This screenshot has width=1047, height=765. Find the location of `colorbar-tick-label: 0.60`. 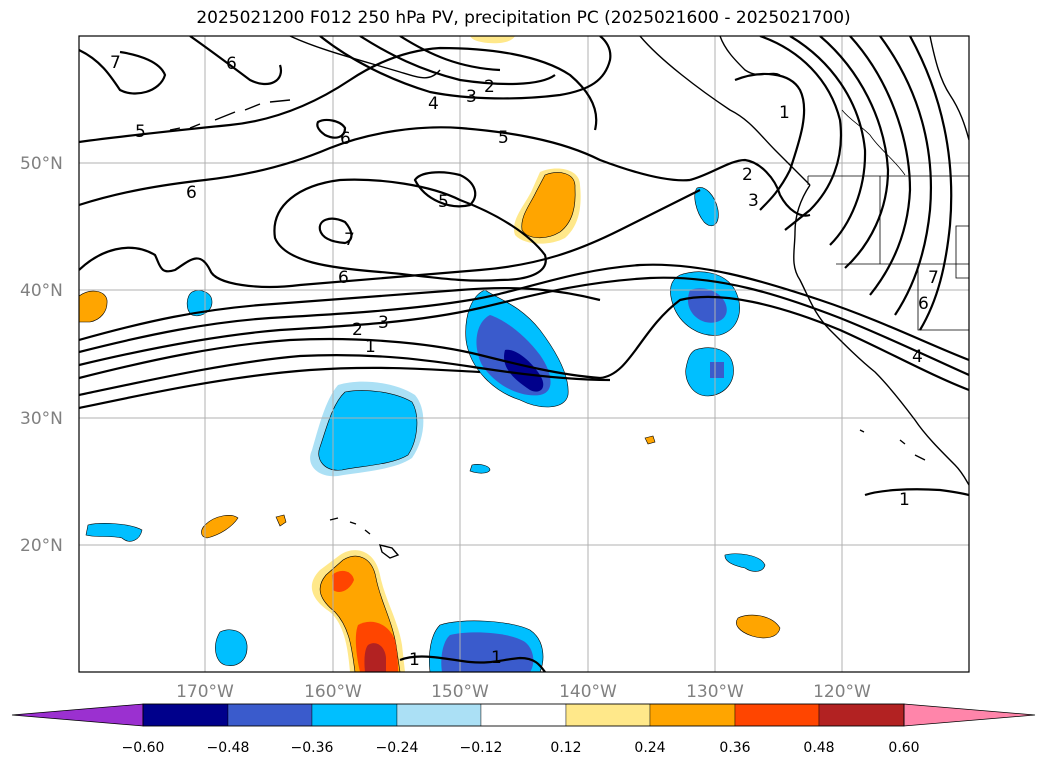

colorbar-tick-label: 0.60 is located at coordinates (903, 748).